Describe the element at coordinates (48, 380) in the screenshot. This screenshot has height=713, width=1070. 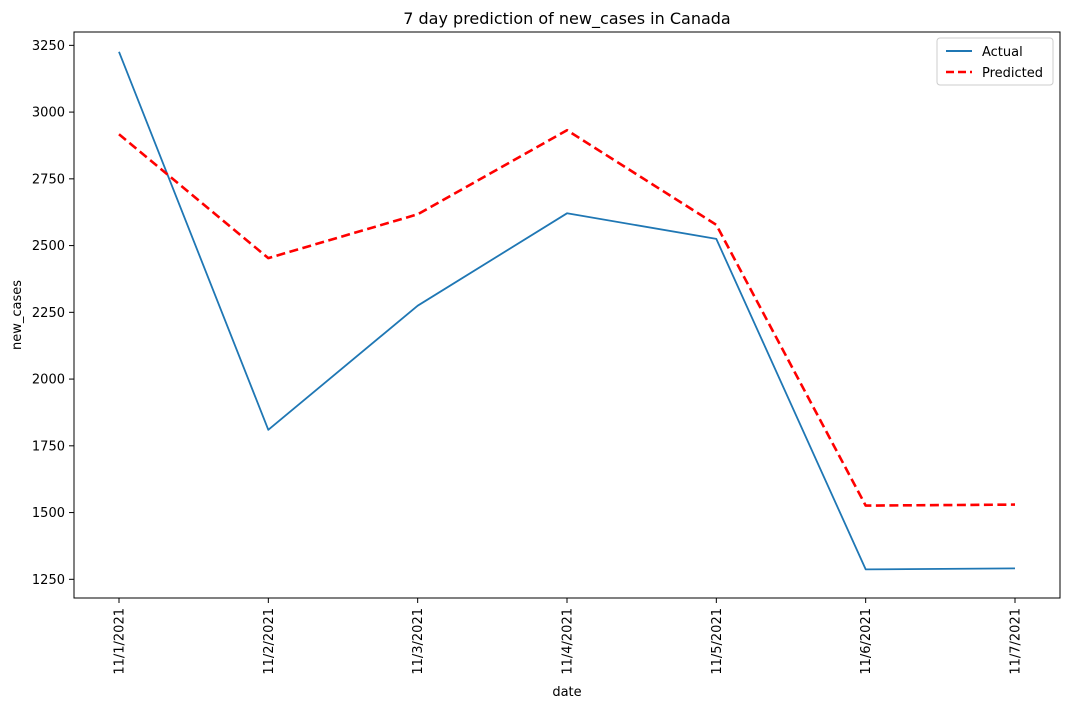
I see `y-tick-label-2000: 2000` at that location.